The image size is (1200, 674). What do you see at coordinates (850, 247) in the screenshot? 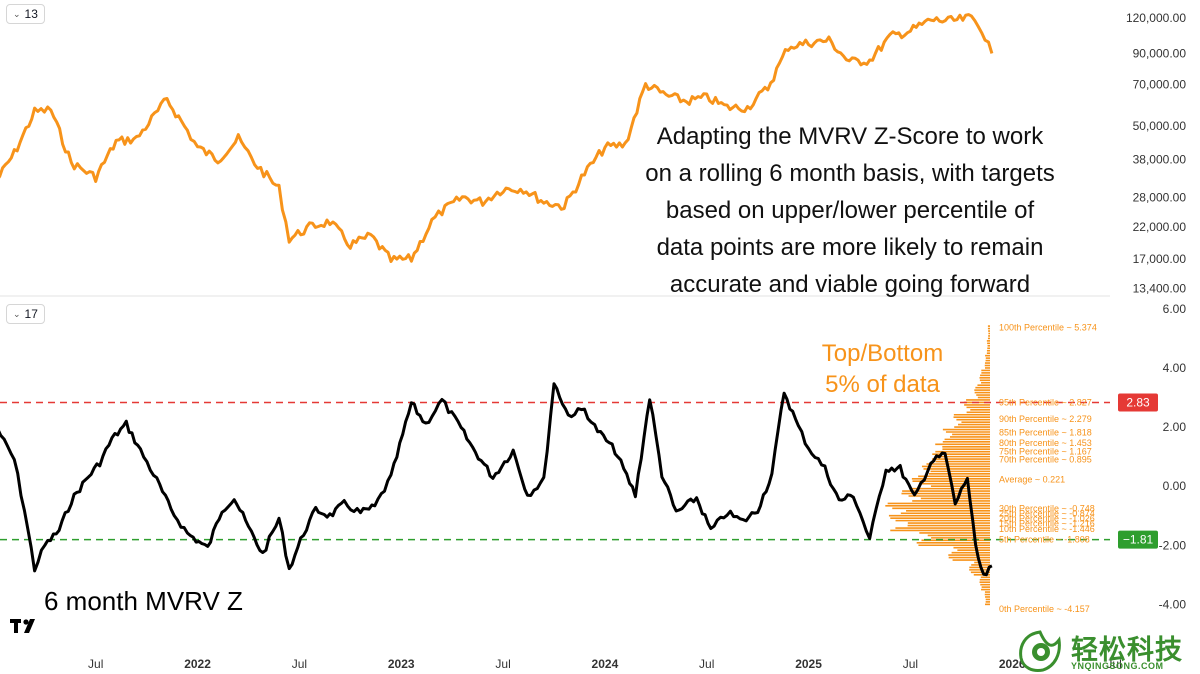
I see `annotation-line: data points are more likely to remain` at bounding box center [850, 247].